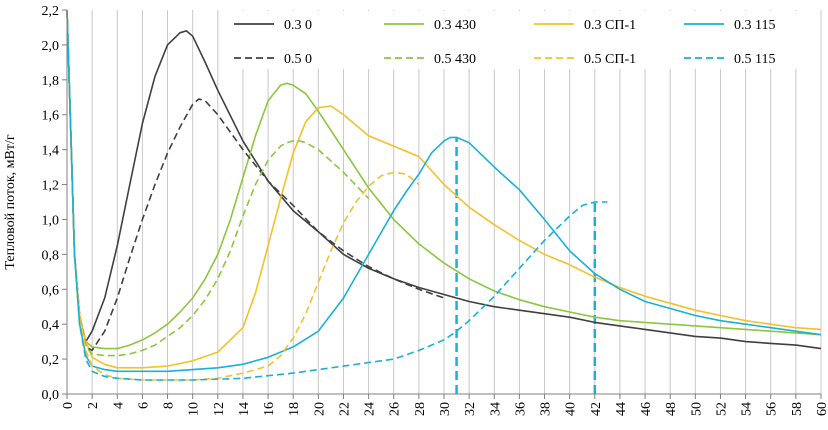 The height and width of the screenshot is (430, 828). What do you see at coordinates (118, 405) in the screenshot?
I see `x-tick-label-4: 4` at bounding box center [118, 405].